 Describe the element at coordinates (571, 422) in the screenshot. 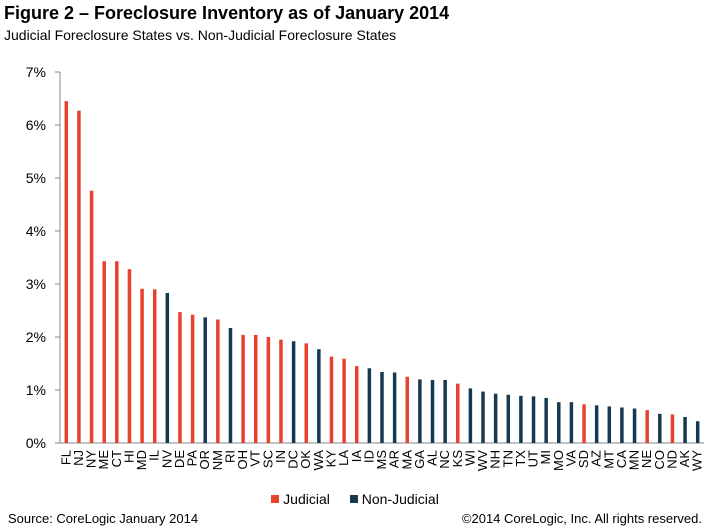

I see `bar-va` at that location.